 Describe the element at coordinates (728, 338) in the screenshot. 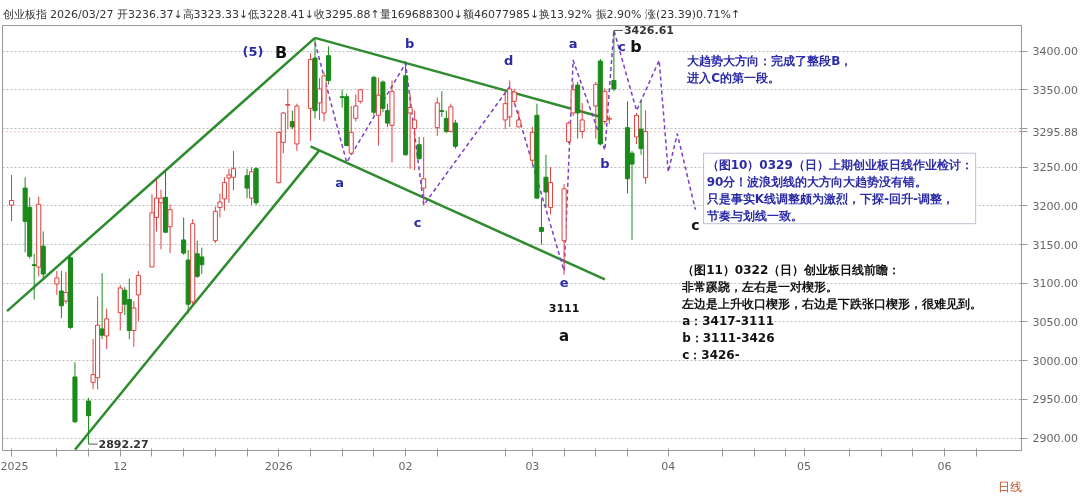

I see `annotation: b：3111-3426` at that location.